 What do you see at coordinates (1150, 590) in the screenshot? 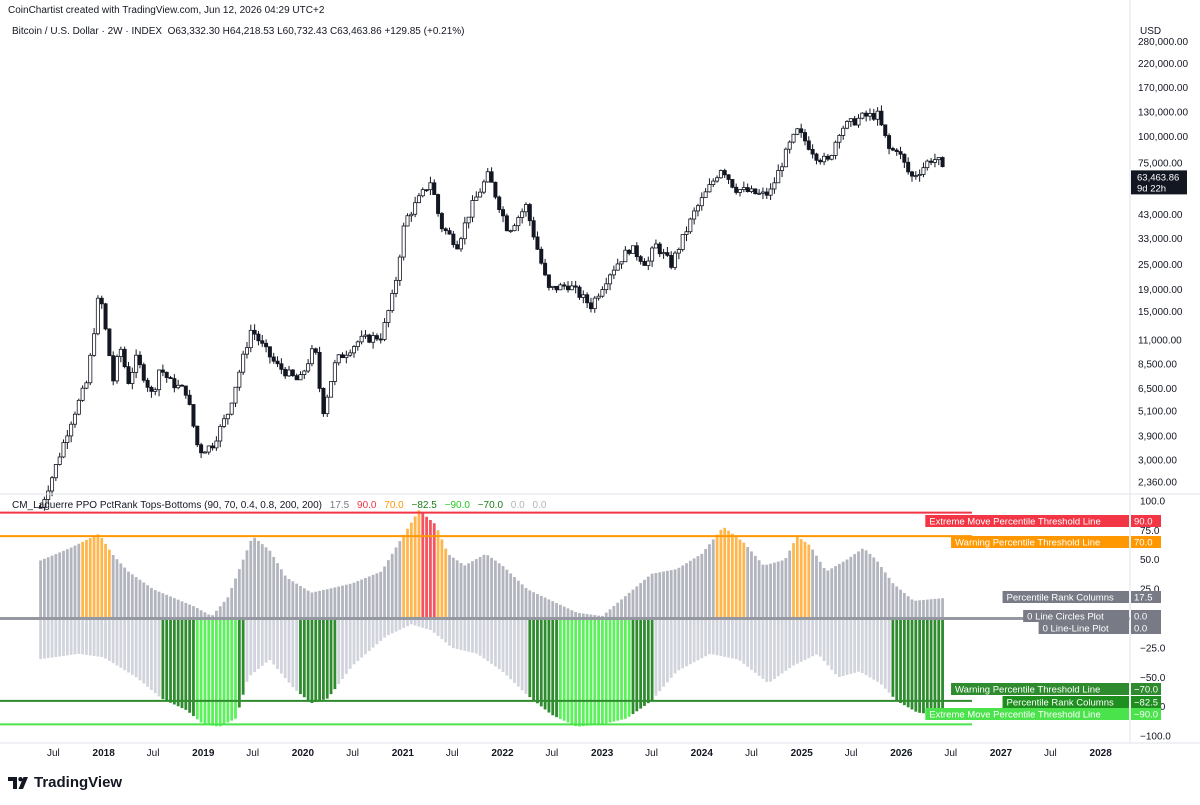
I see `indicator-axis-tick: 25.0` at bounding box center [1150, 590].